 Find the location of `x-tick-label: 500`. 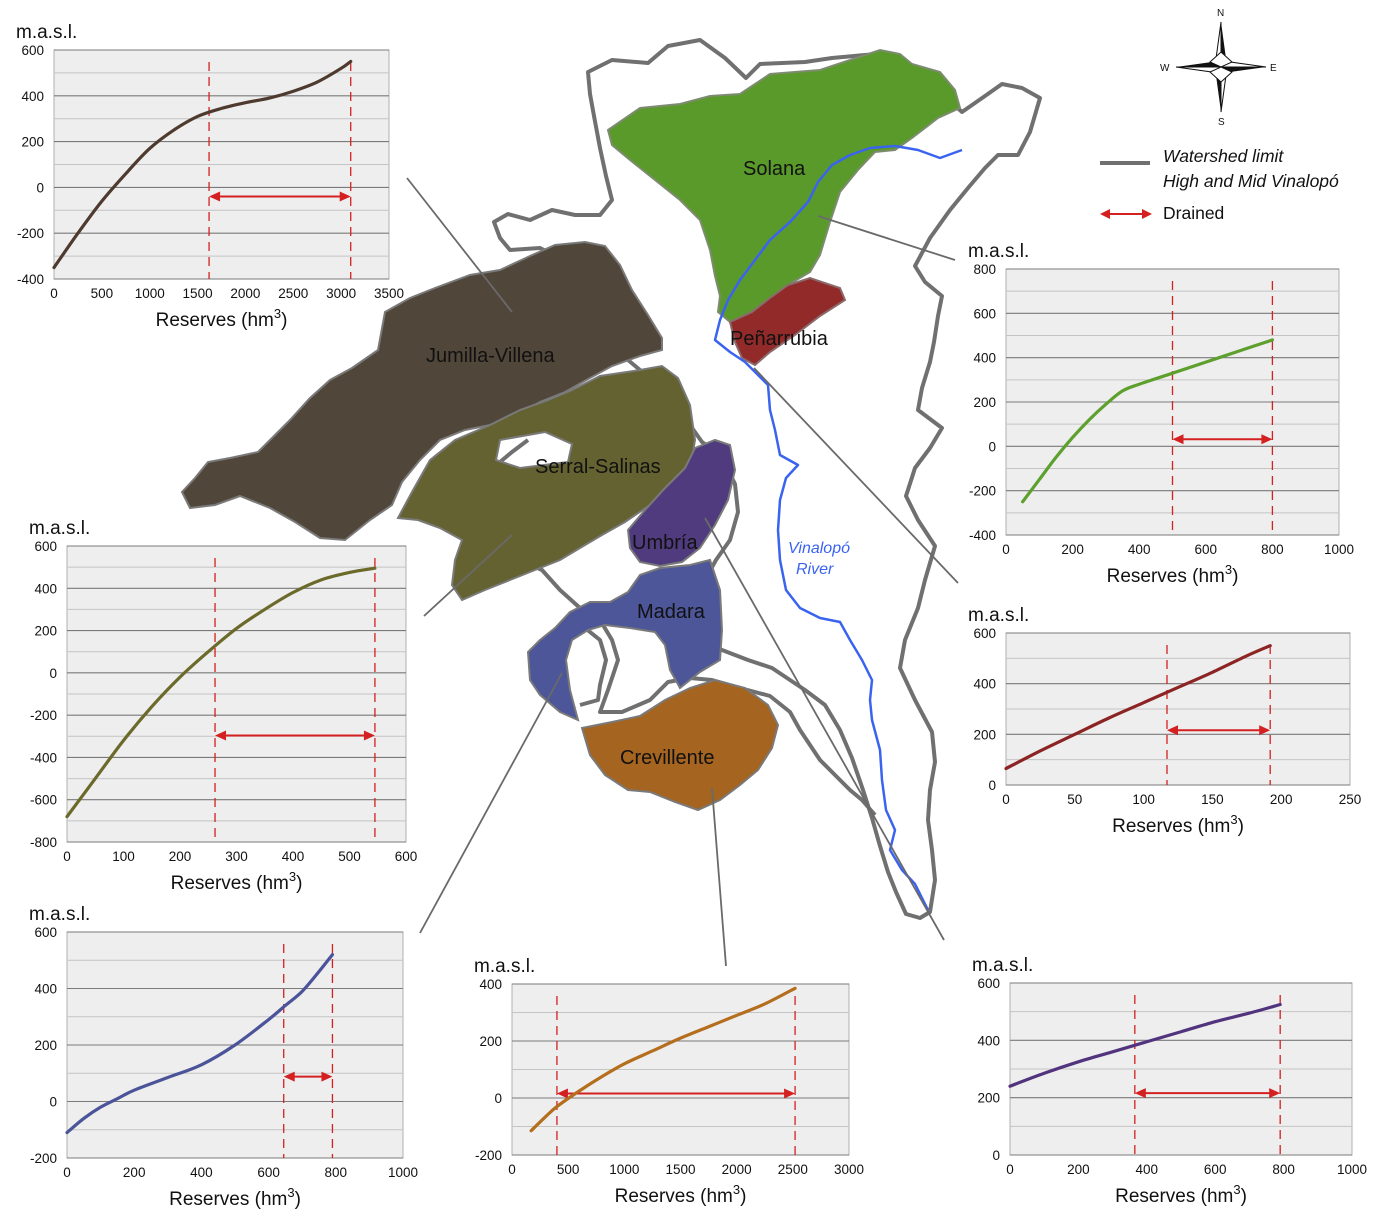

x-tick-label: 500 is located at coordinates (568, 1169).